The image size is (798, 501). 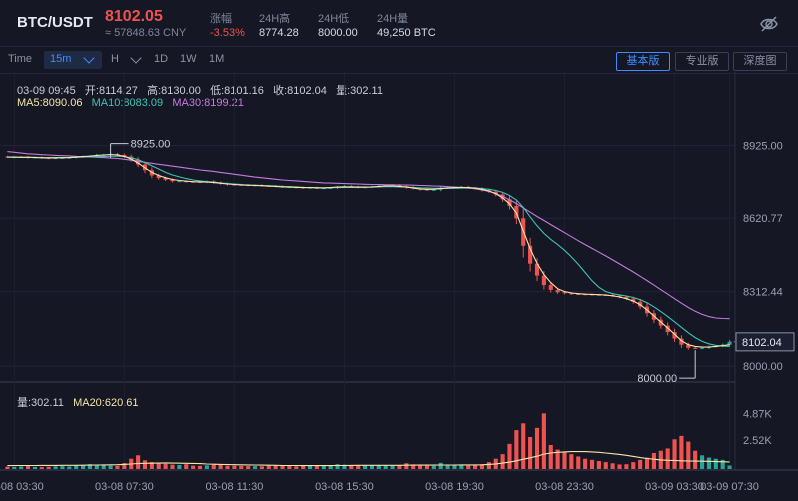 I want to click on depth-chart-button: 深度图, so click(x=760, y=61).